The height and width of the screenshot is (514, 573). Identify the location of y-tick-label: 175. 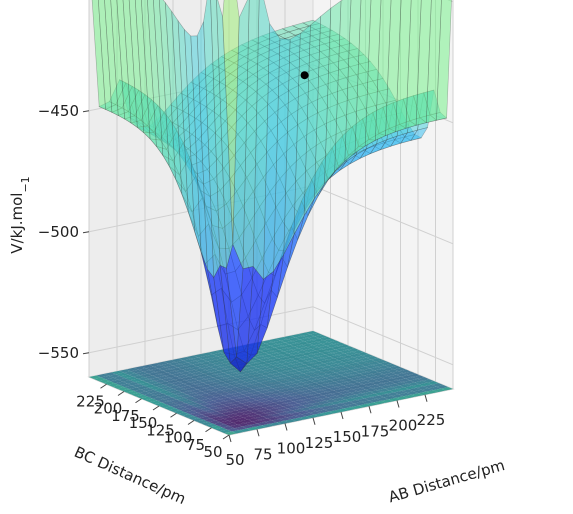
(125, 416).